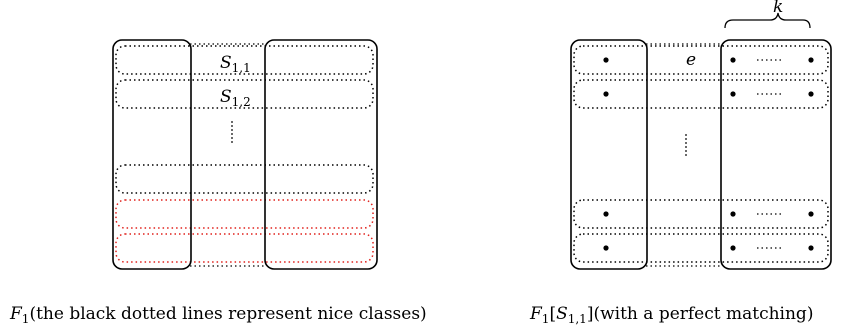  Describe the element at coordinates (609, 154) in the screenshot. I see `left-part-box-right` at that location.